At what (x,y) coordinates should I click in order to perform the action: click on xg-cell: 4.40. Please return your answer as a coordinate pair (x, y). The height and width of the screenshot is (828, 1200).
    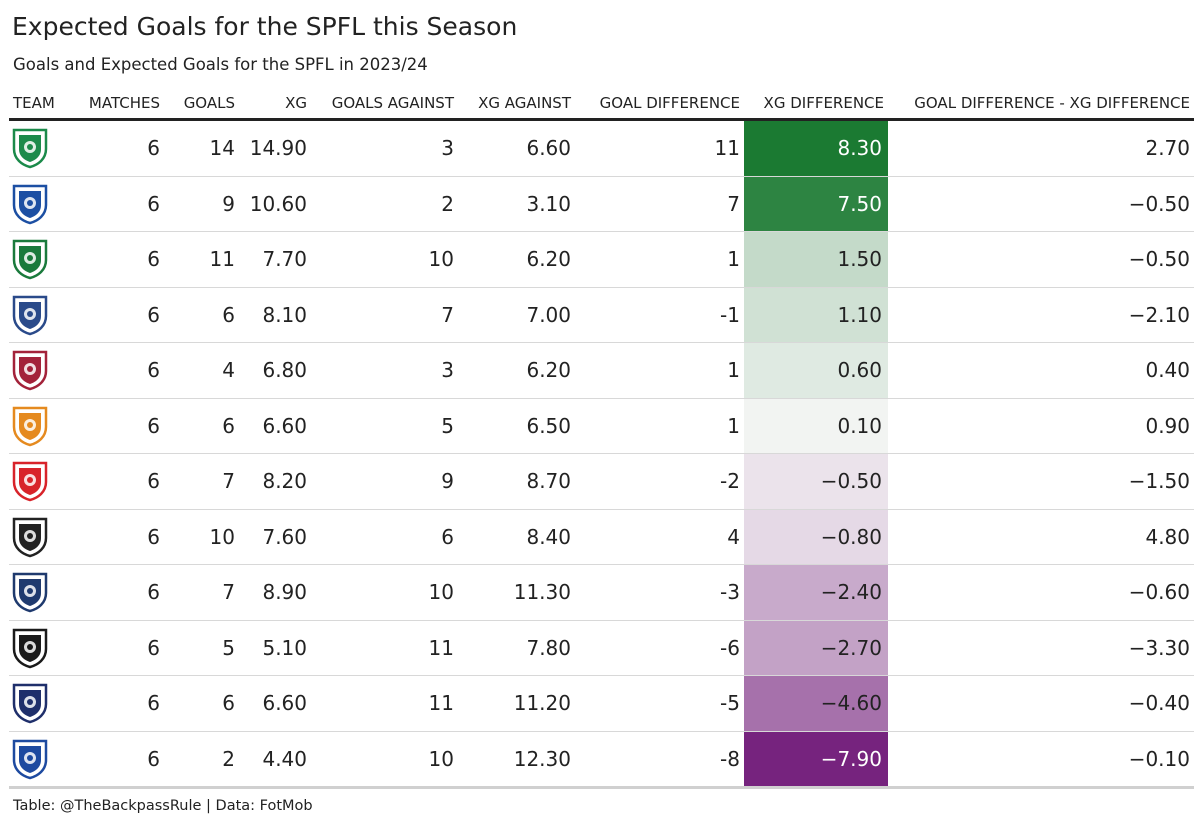
    Looking at the image, I should click on (275, 760).